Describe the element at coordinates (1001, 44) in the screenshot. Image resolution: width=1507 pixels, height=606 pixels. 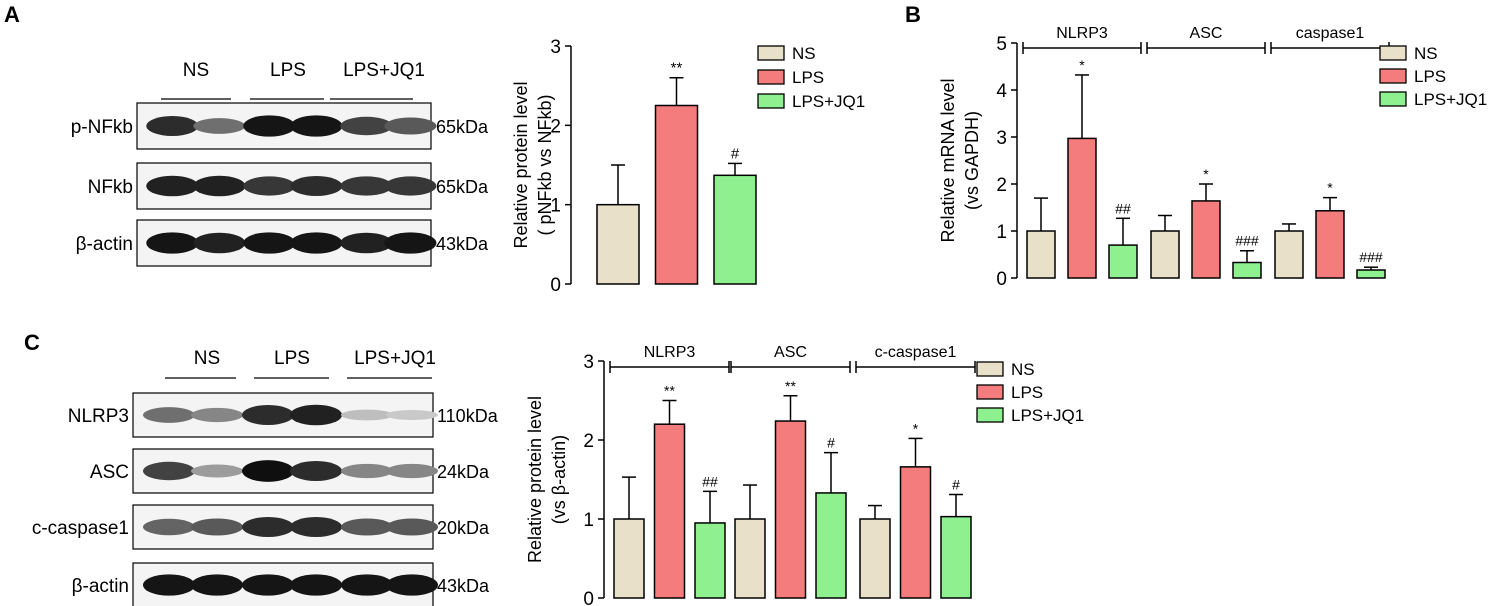
I see `y-tick-label: 5` at that location.